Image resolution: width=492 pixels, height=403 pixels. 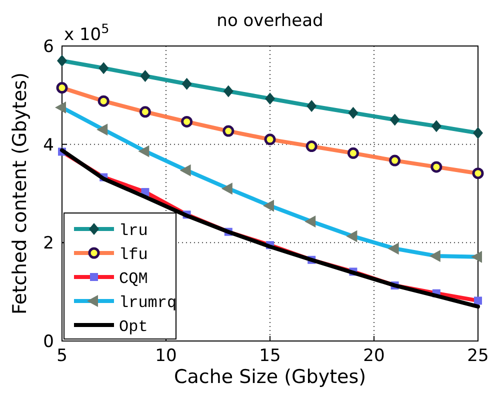 What do you see at coordinates (20, 193) in the screenshot?
I see `y-axis-title: Fetched content (Gbytes)` at bounding box center [20, 193].